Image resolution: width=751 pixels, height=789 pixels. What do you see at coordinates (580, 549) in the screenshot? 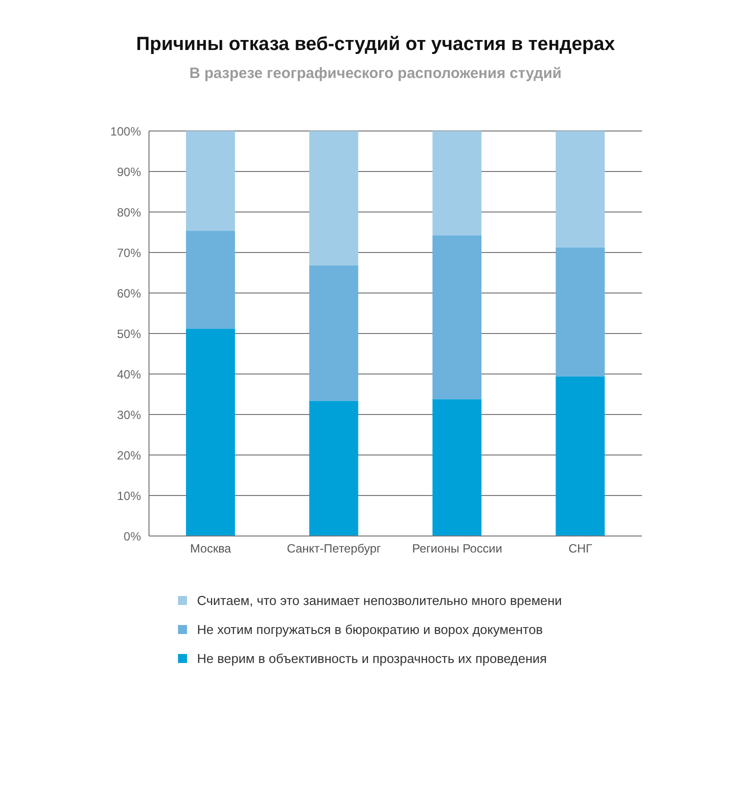
I see `x-tick-label: СНГ` at bounding box center [580, 549].